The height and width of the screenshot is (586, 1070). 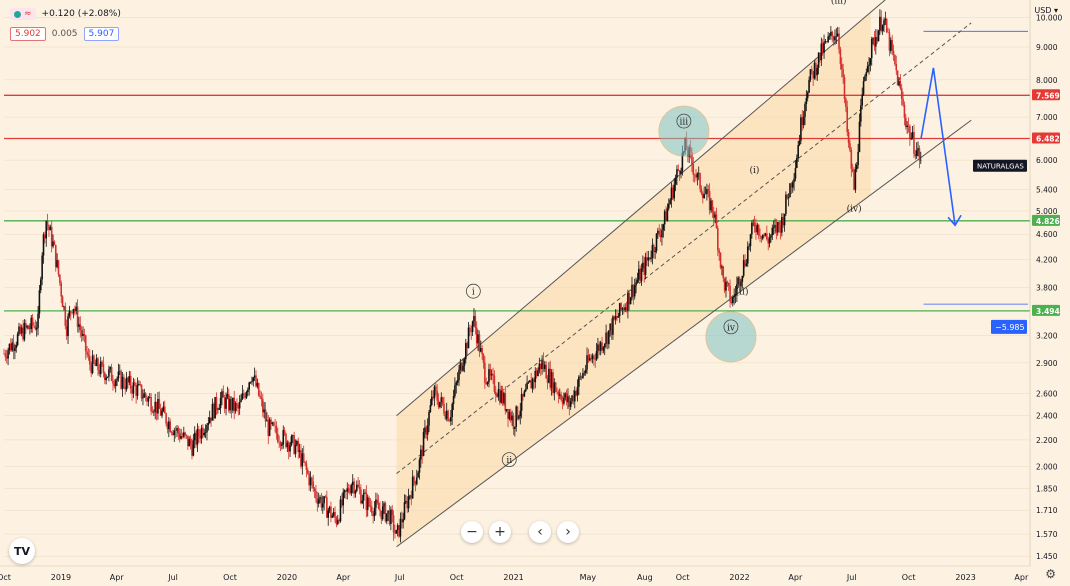 What do you see at coordinates (472, 532) in the screenshot?
I see `zoom-out-button: −` at bounding box center [472, 532].